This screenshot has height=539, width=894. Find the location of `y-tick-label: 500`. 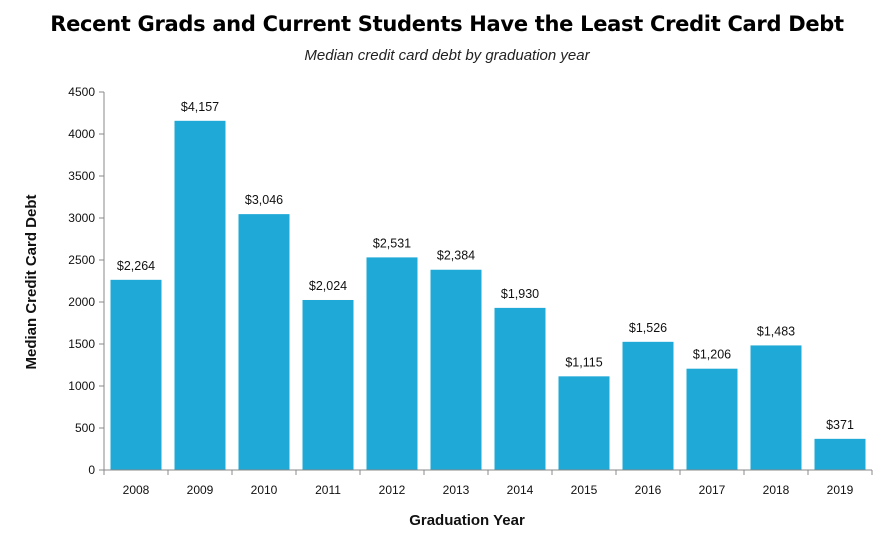

y-tick-label: 500 is located at coordinates (85, 428).